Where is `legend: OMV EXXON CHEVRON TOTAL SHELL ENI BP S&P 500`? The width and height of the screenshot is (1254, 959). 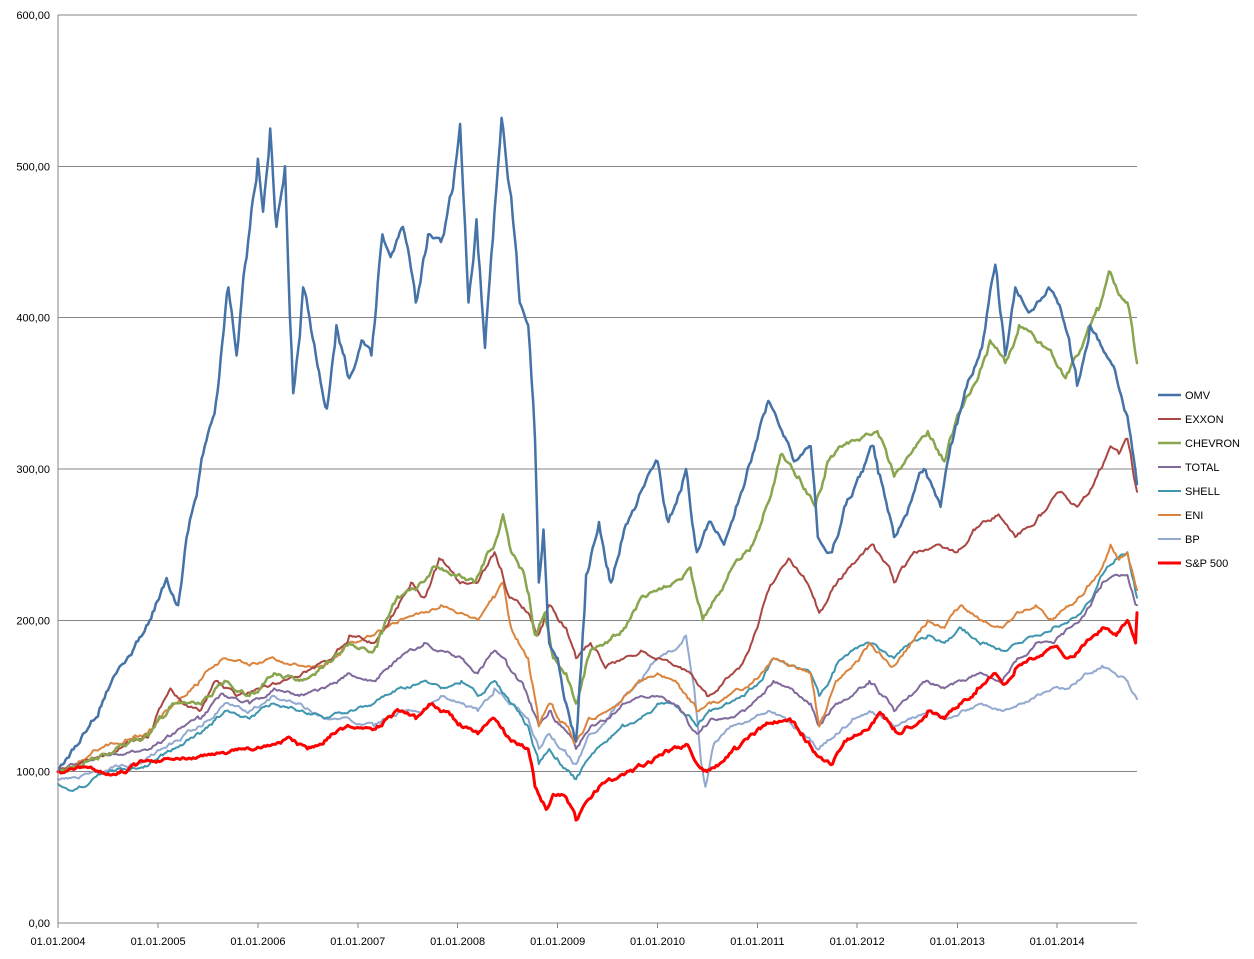
legend: OMV EXXON CHEVRON TOTAL SHELL ENI BP S&P 500 is located at coordinates (1199, 480).